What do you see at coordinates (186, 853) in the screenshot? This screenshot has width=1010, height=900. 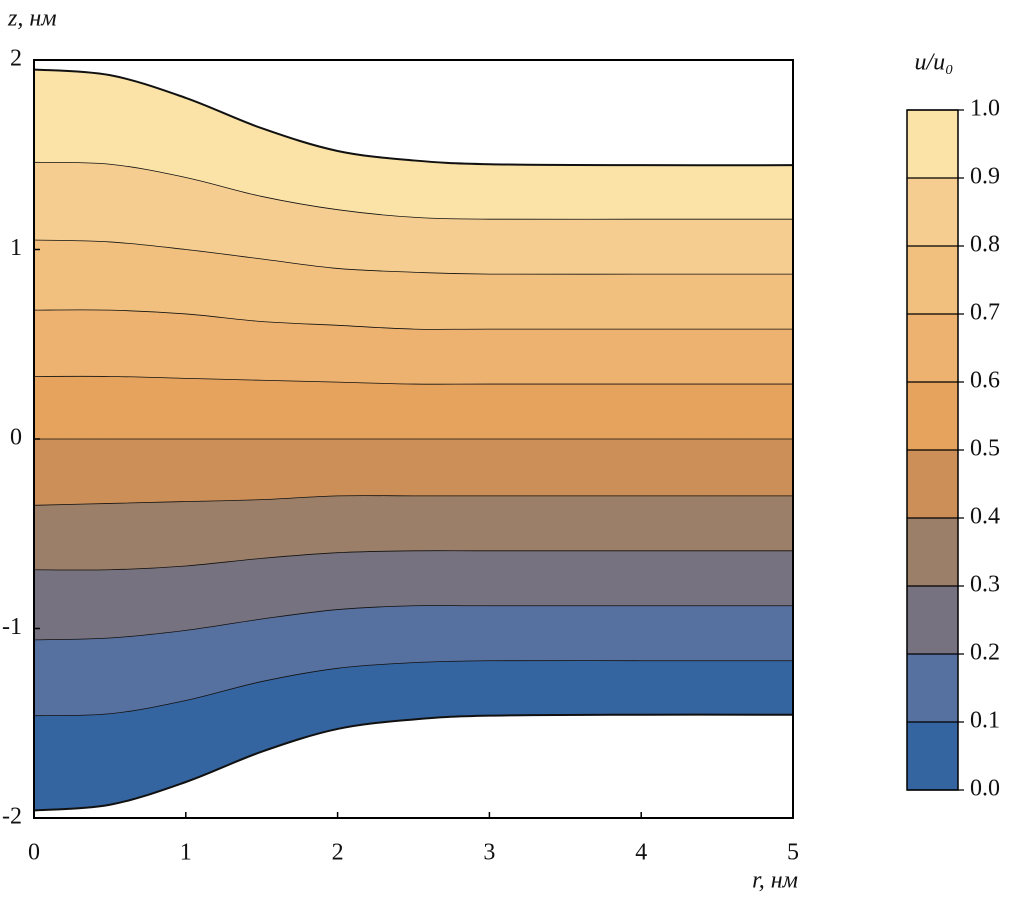 I see `x-tick-label: 1` at bounding box center [186, 853].